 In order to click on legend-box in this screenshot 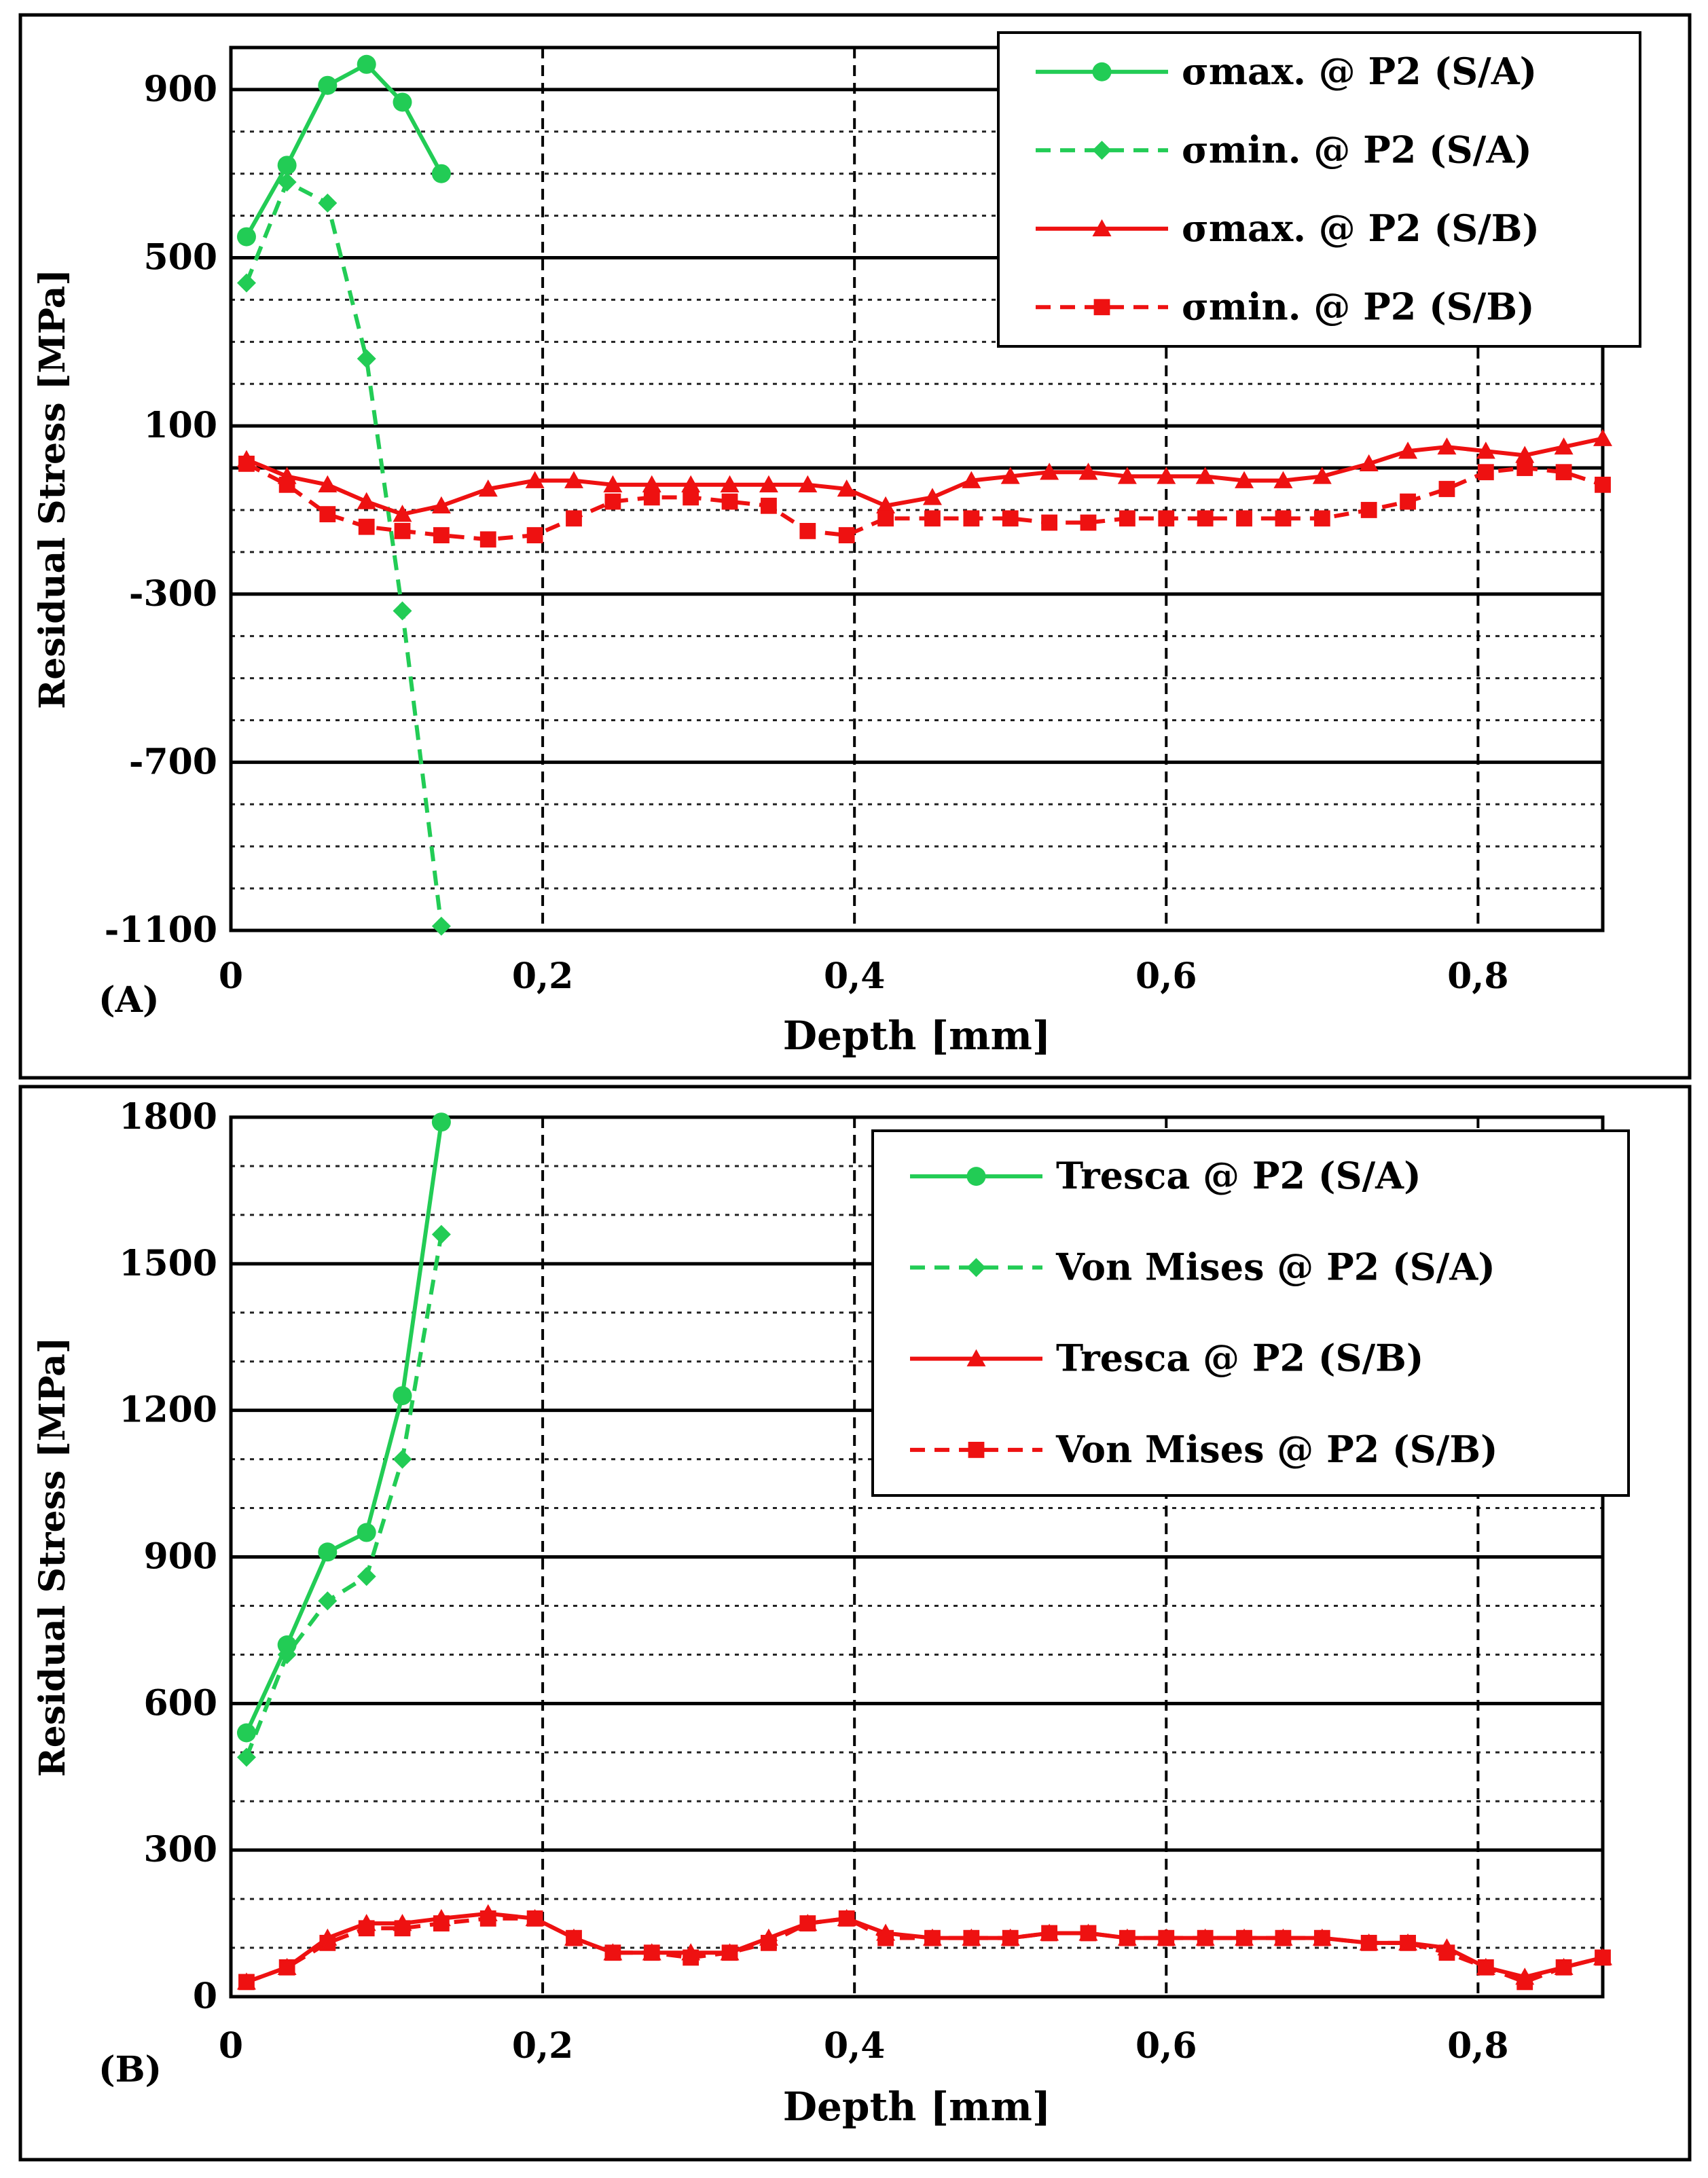, I will do `click(1250, 1313)`.